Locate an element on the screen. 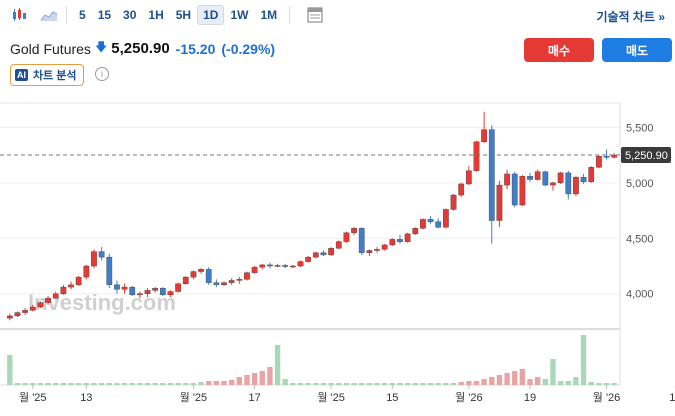 This screenshot has height=416, width=675. chart-analysis-label: 차트 분석 is located at coordinates (55, 76).